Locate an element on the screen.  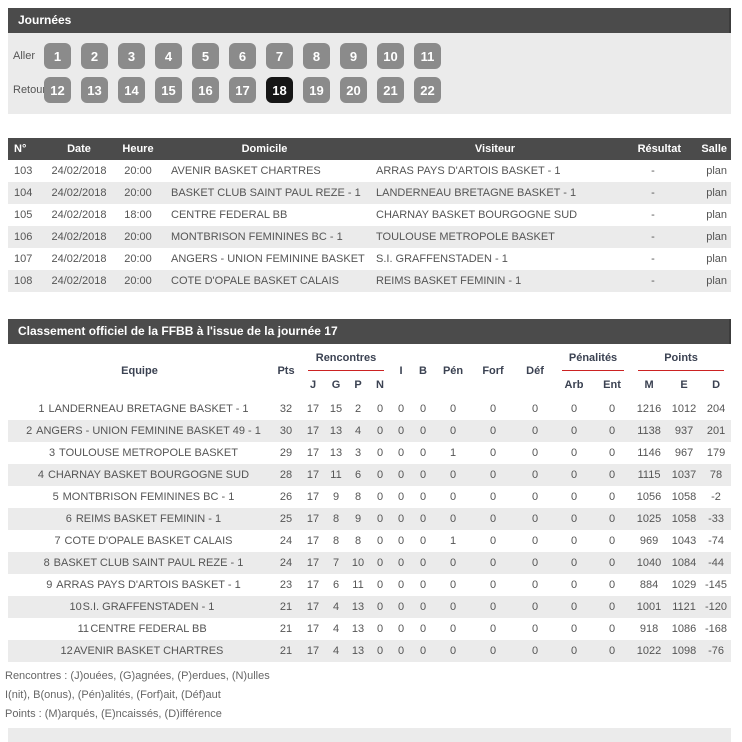
stat-def: 0 is located at coordinates (535, 629).